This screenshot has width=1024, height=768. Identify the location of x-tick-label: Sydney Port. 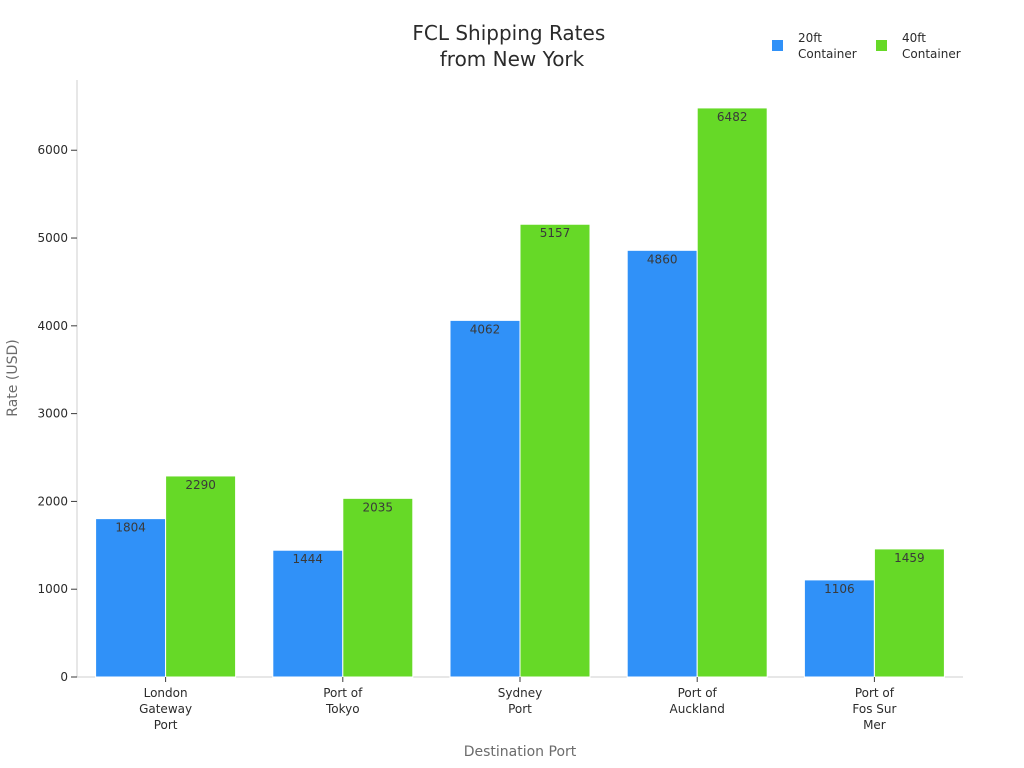
(520, 701).